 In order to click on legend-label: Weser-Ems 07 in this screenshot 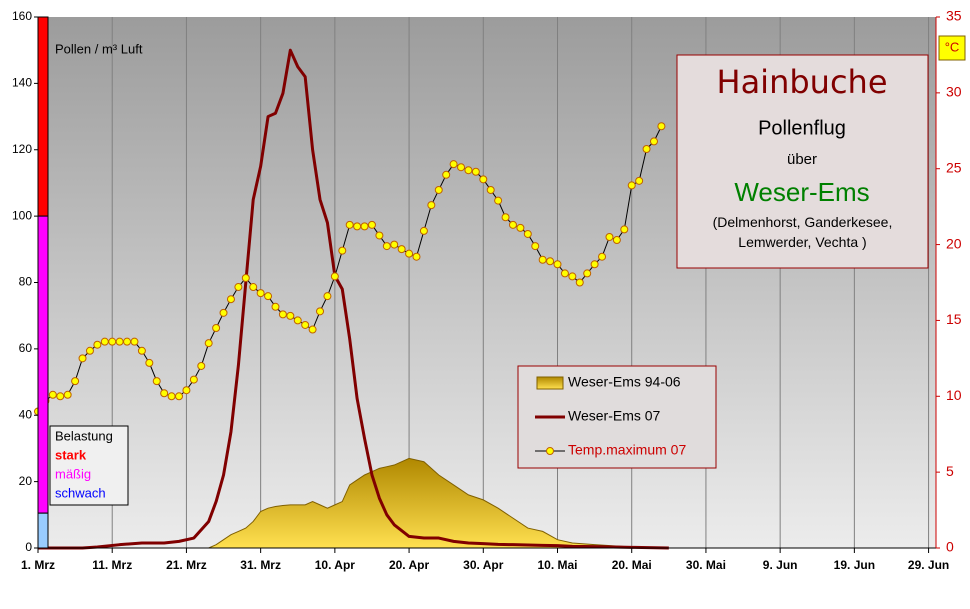, I will do `click(614, 416)`.